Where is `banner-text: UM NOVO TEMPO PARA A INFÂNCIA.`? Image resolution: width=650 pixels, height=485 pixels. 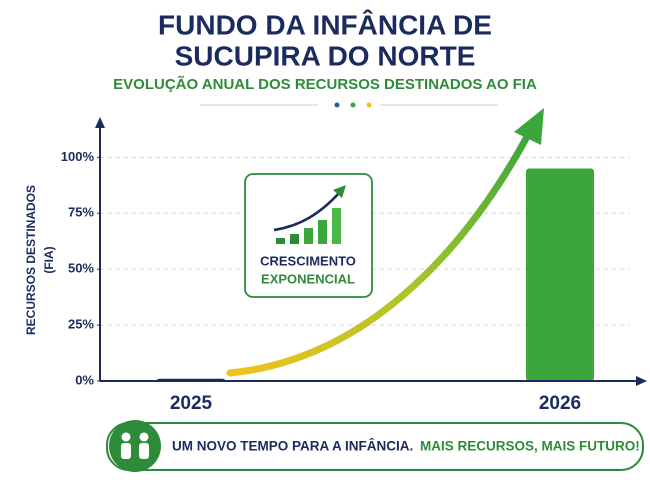 banner-text: UM NOVO TEMPO PARA A INFÂNCIA. is located at coordinates (292, 446).